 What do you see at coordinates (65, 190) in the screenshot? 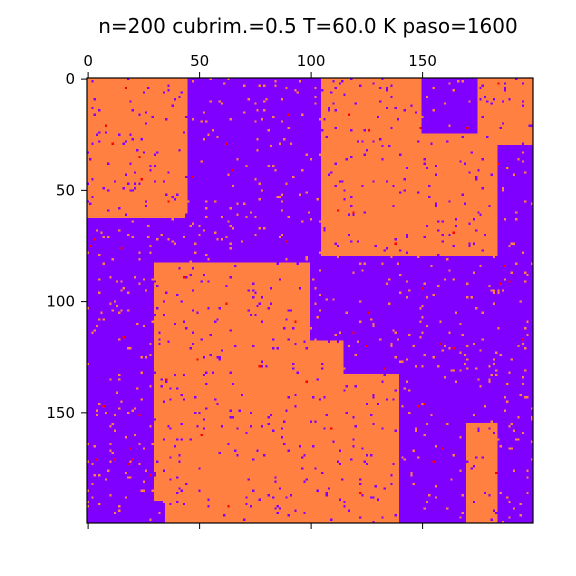
I see `y-tick-label: 50` at bounding box center [65, 190].